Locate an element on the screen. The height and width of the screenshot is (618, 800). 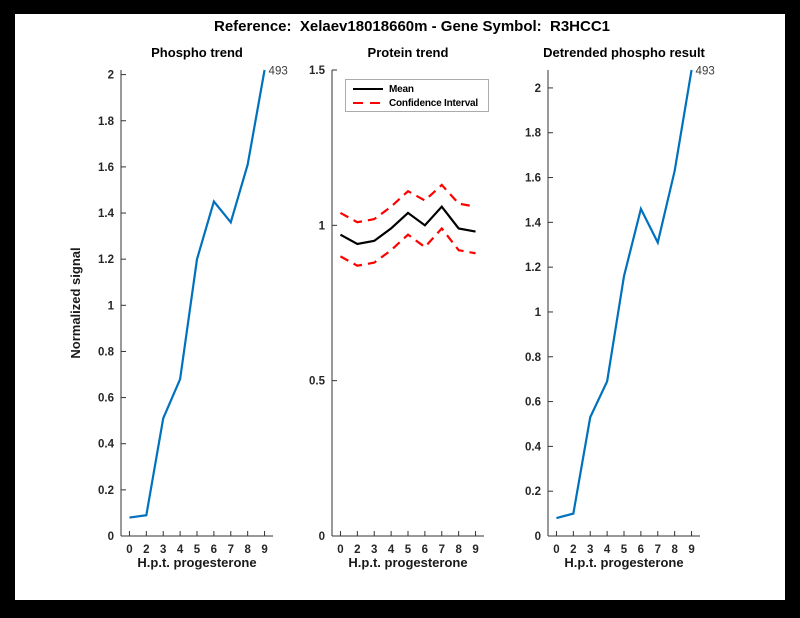
mean-line-sample is located at coordinates (368, 89).